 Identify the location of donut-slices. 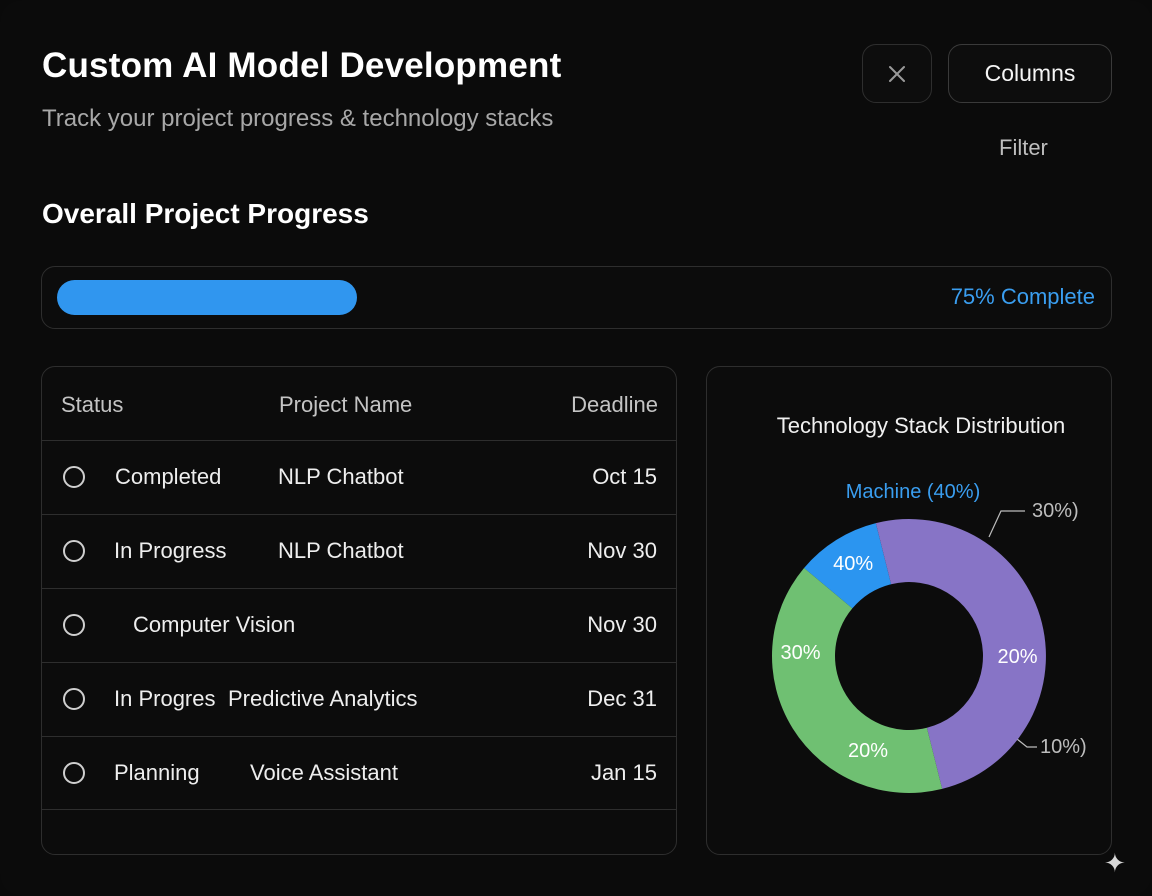
(909, 656).